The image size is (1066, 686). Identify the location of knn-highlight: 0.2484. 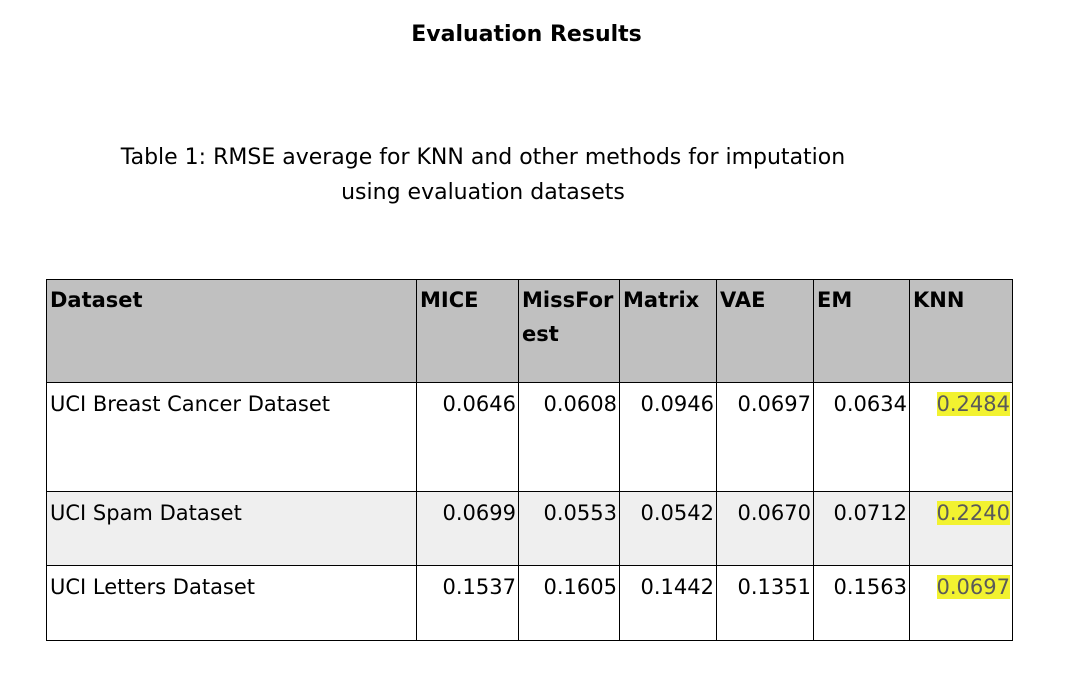
(973, 404).